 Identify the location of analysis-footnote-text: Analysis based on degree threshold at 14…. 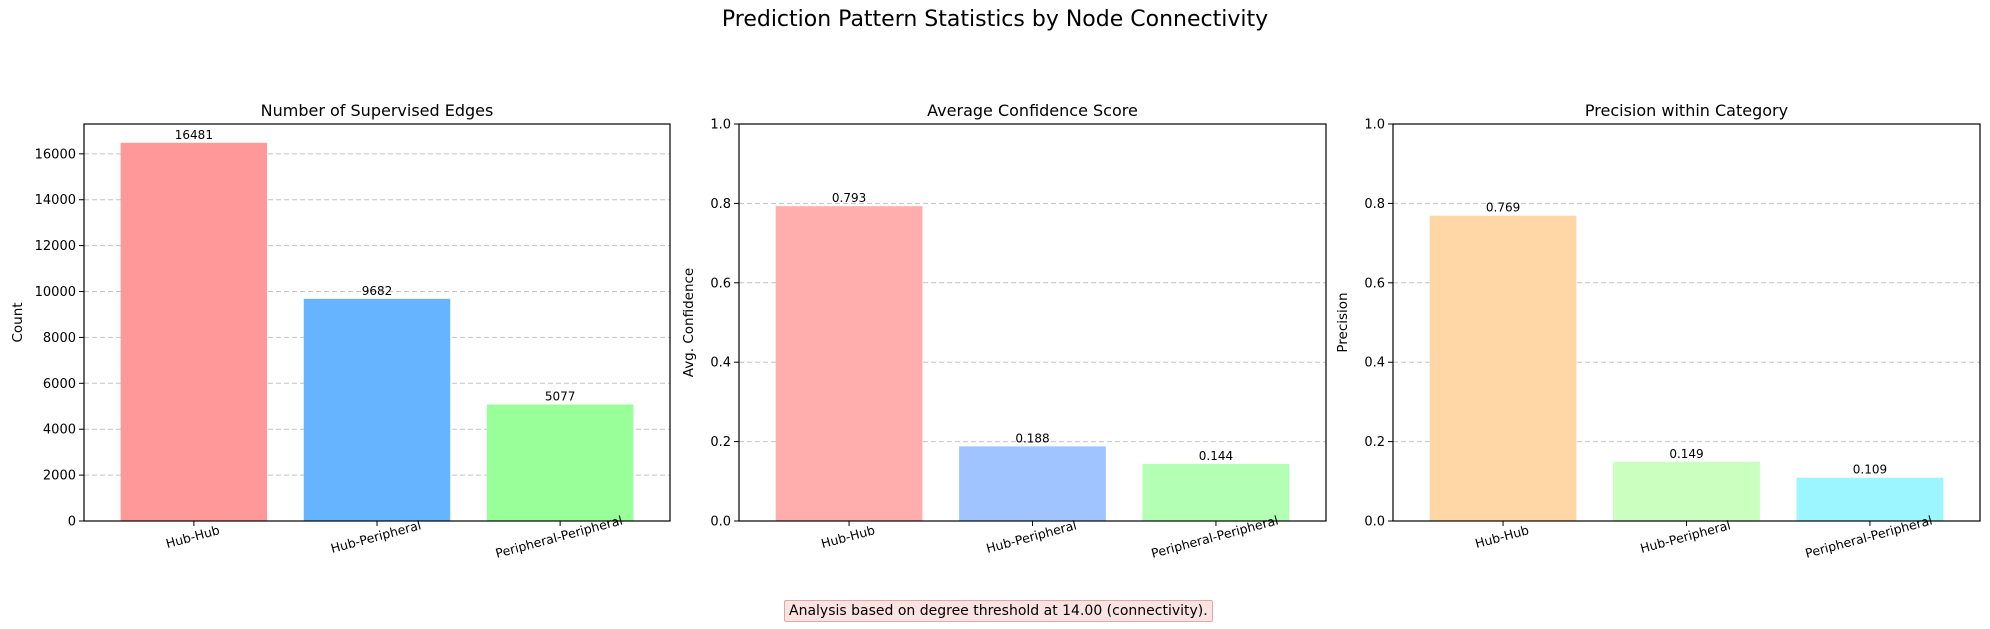
(998, 611).